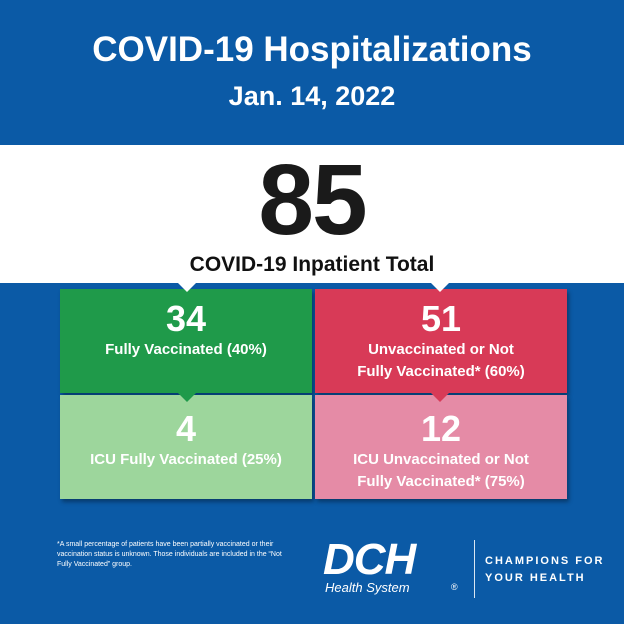 The width and height of the screenshot is (624, 624). Describe the element at coordinates (312, 49) in the screenshot. I see `page-title: COVID-19 Hospitalizations` at that location.